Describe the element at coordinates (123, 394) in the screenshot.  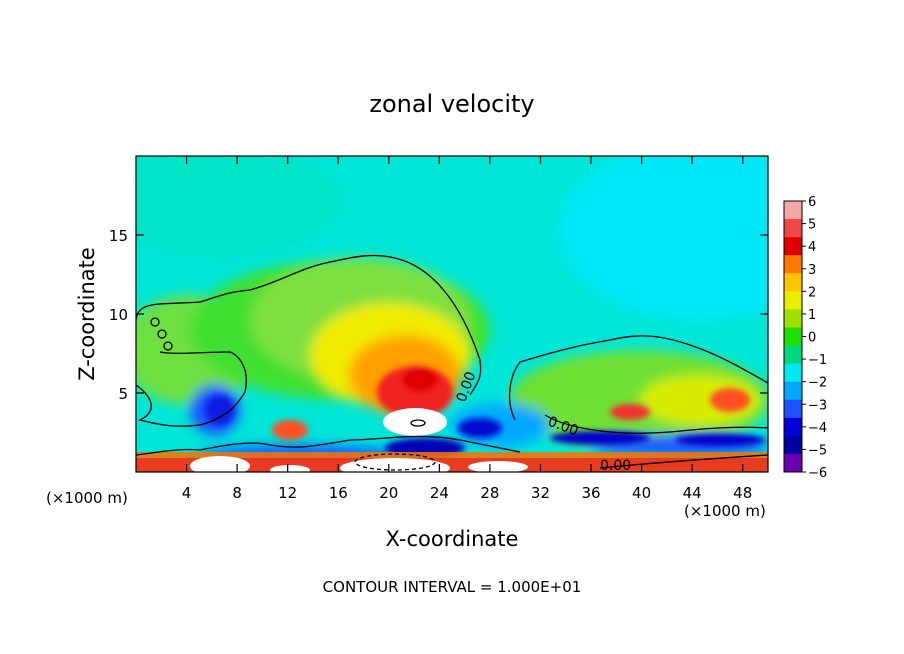
I see `y-tick-label: 5` at that location.